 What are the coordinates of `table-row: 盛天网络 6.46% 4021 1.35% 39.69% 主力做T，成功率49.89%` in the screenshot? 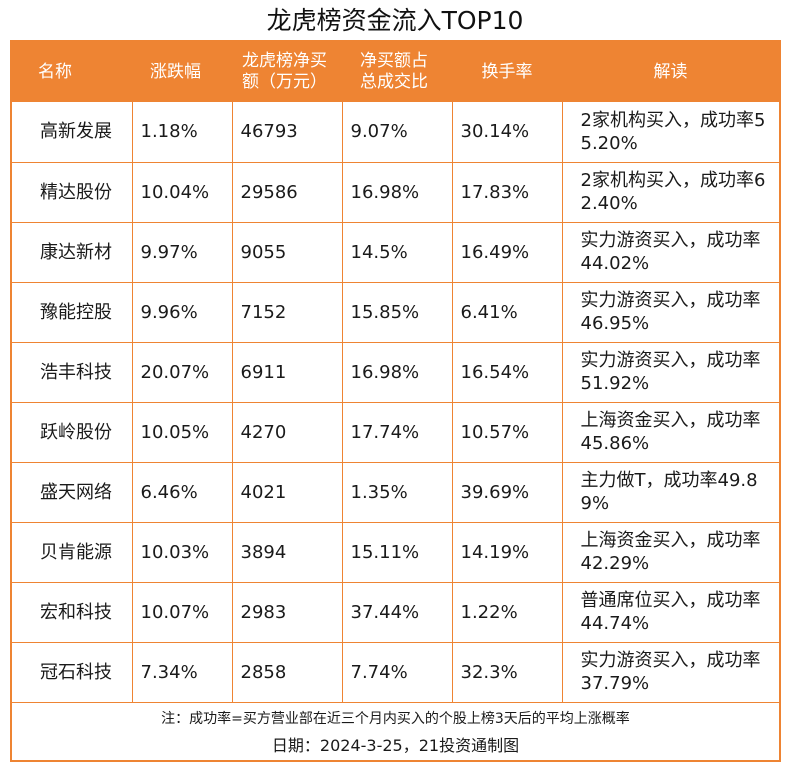 It's located at (395, 492).